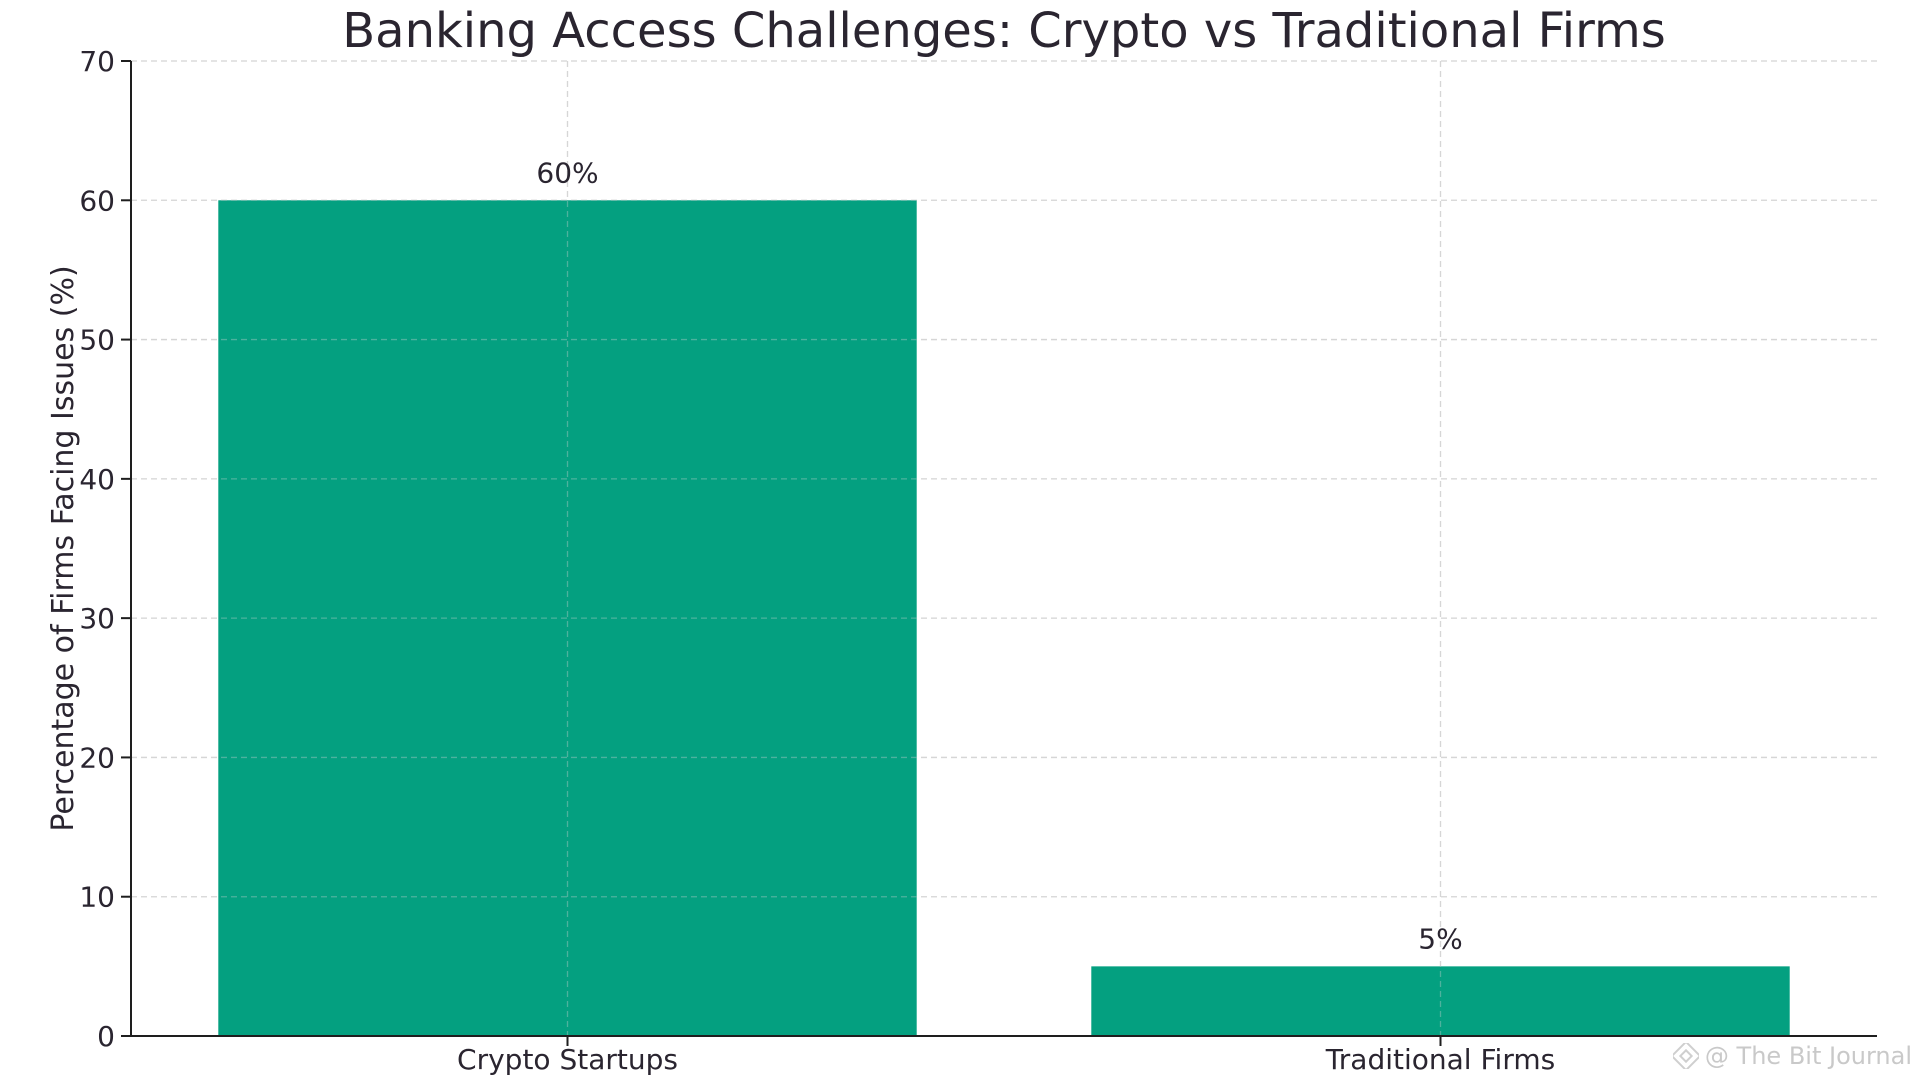  Describe the element at coordinates (1440, 938) in the screenshot. I see `bar-value-label: 5%` at that location.